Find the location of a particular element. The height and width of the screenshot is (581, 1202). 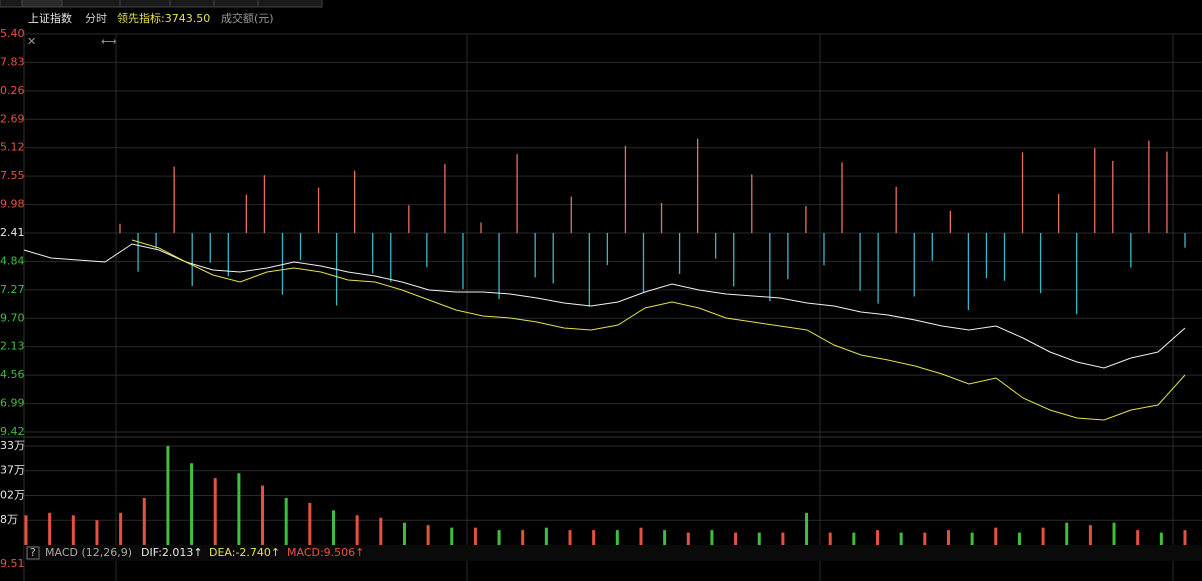

y-tick-label: 4.56 is located at coordinates (12, 374).